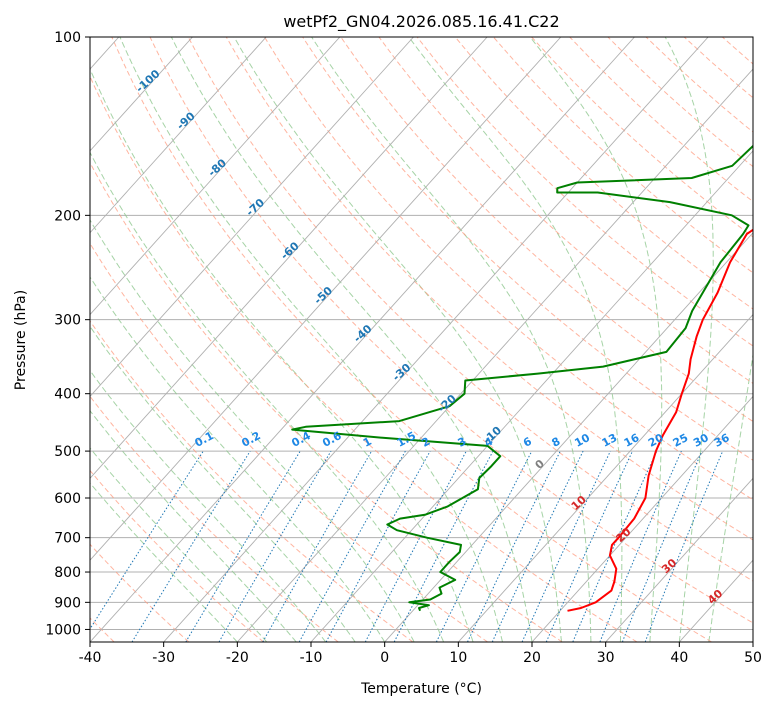 This screenshot has height=708, width=775. I want to click on x-tick-label: 40, so click(679, 658).